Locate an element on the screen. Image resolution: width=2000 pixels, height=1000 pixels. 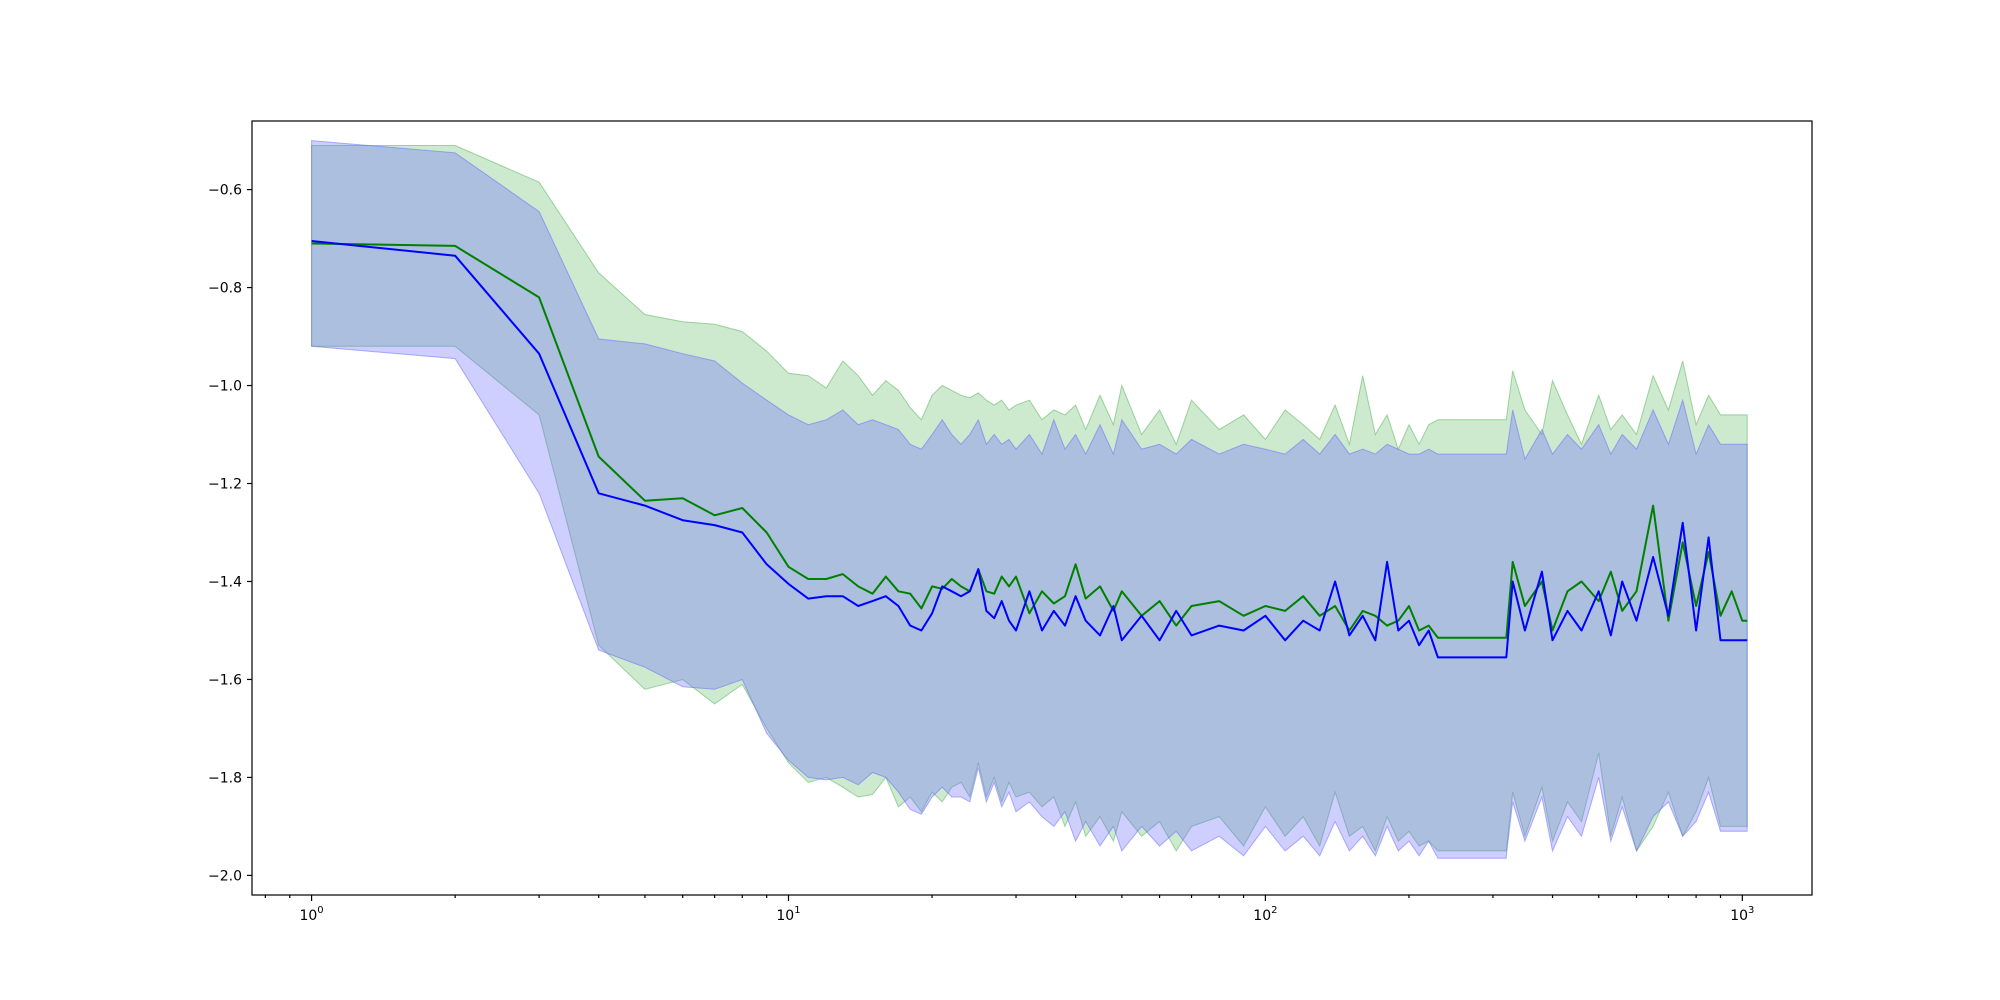
y-tick-label: −1.0 is located at coordinates (225, 387).